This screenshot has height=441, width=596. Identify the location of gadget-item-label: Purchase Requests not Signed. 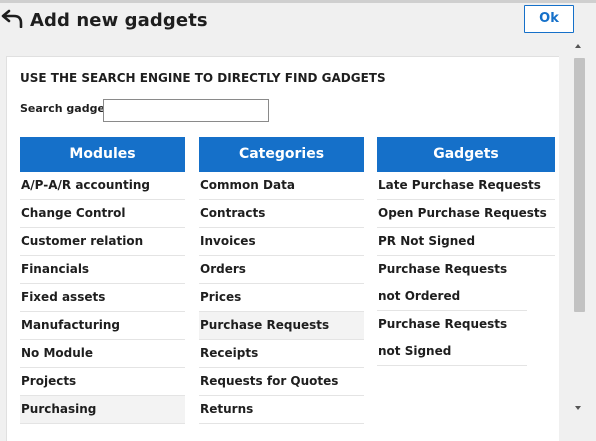
(443, 337).